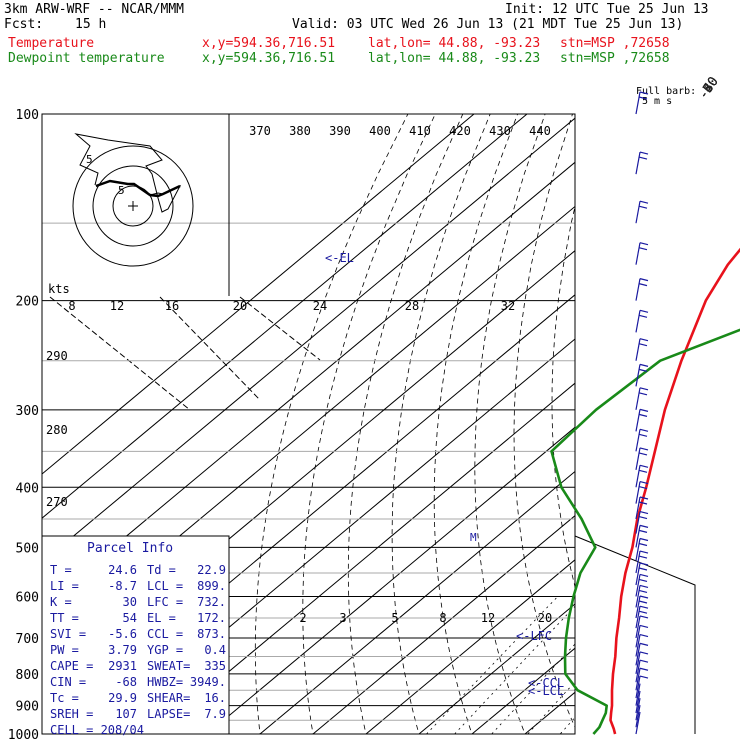  What do you see at coordinates (71, 306) in the screenshot?
I see `hodograph-speed-label: 8` at bounding box center [71, 306].